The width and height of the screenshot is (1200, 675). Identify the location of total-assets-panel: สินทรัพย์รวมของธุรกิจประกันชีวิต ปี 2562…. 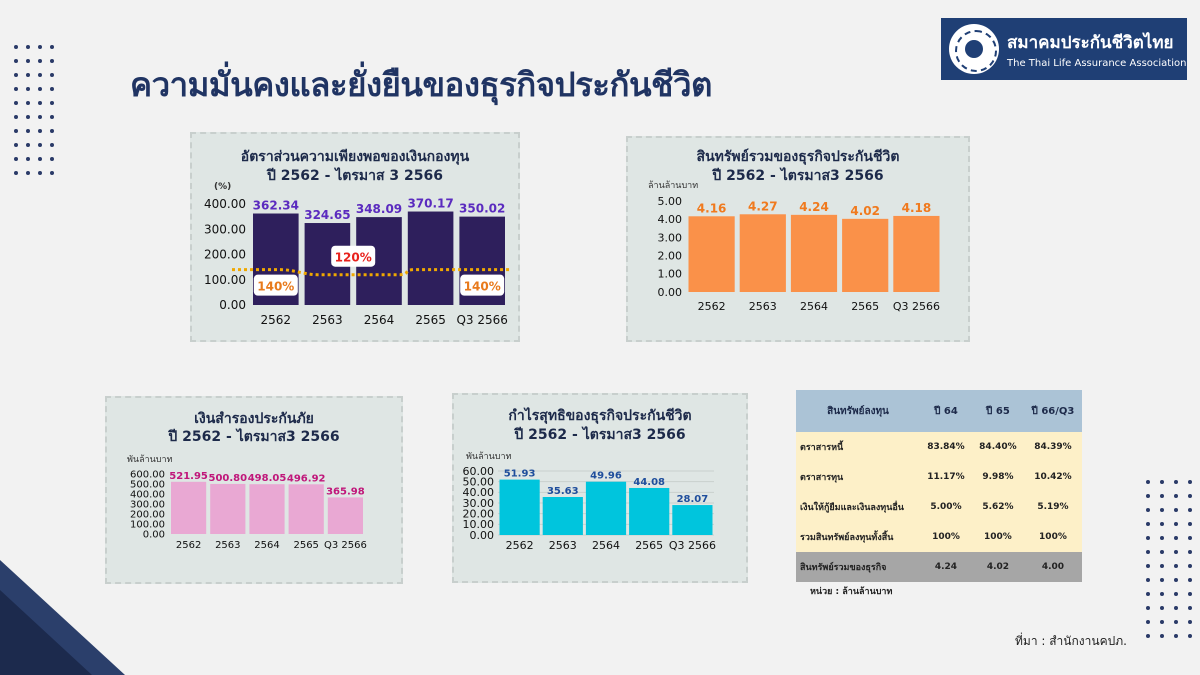
(798, 239).